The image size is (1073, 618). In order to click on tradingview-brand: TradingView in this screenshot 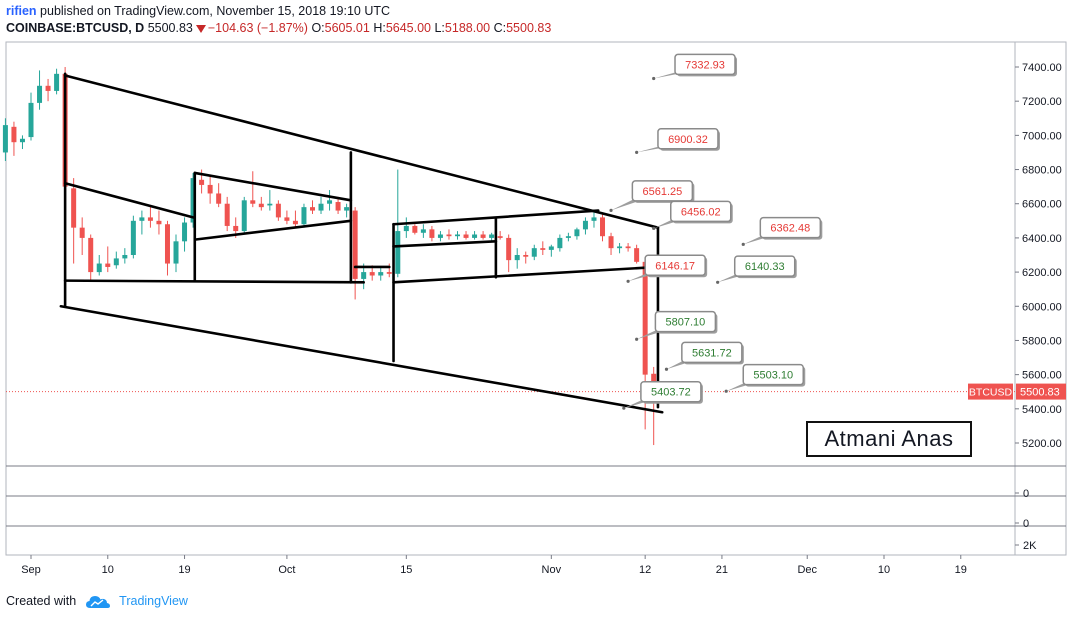, I will do `click(153, 601)`.